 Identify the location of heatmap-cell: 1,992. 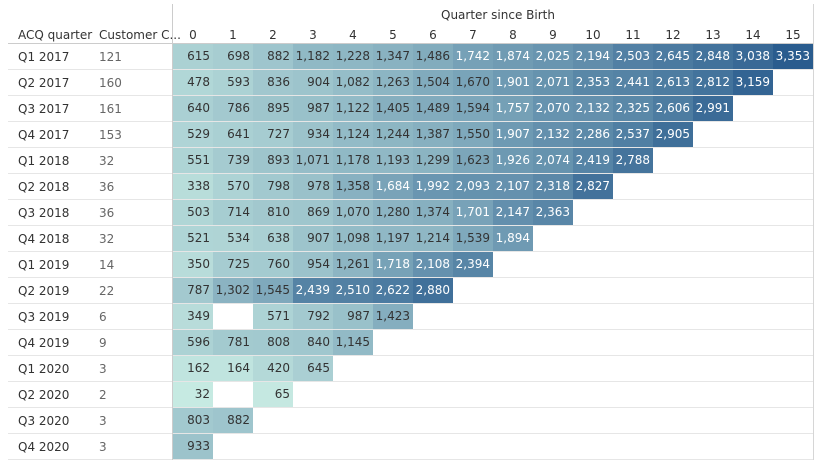
(433, 186).